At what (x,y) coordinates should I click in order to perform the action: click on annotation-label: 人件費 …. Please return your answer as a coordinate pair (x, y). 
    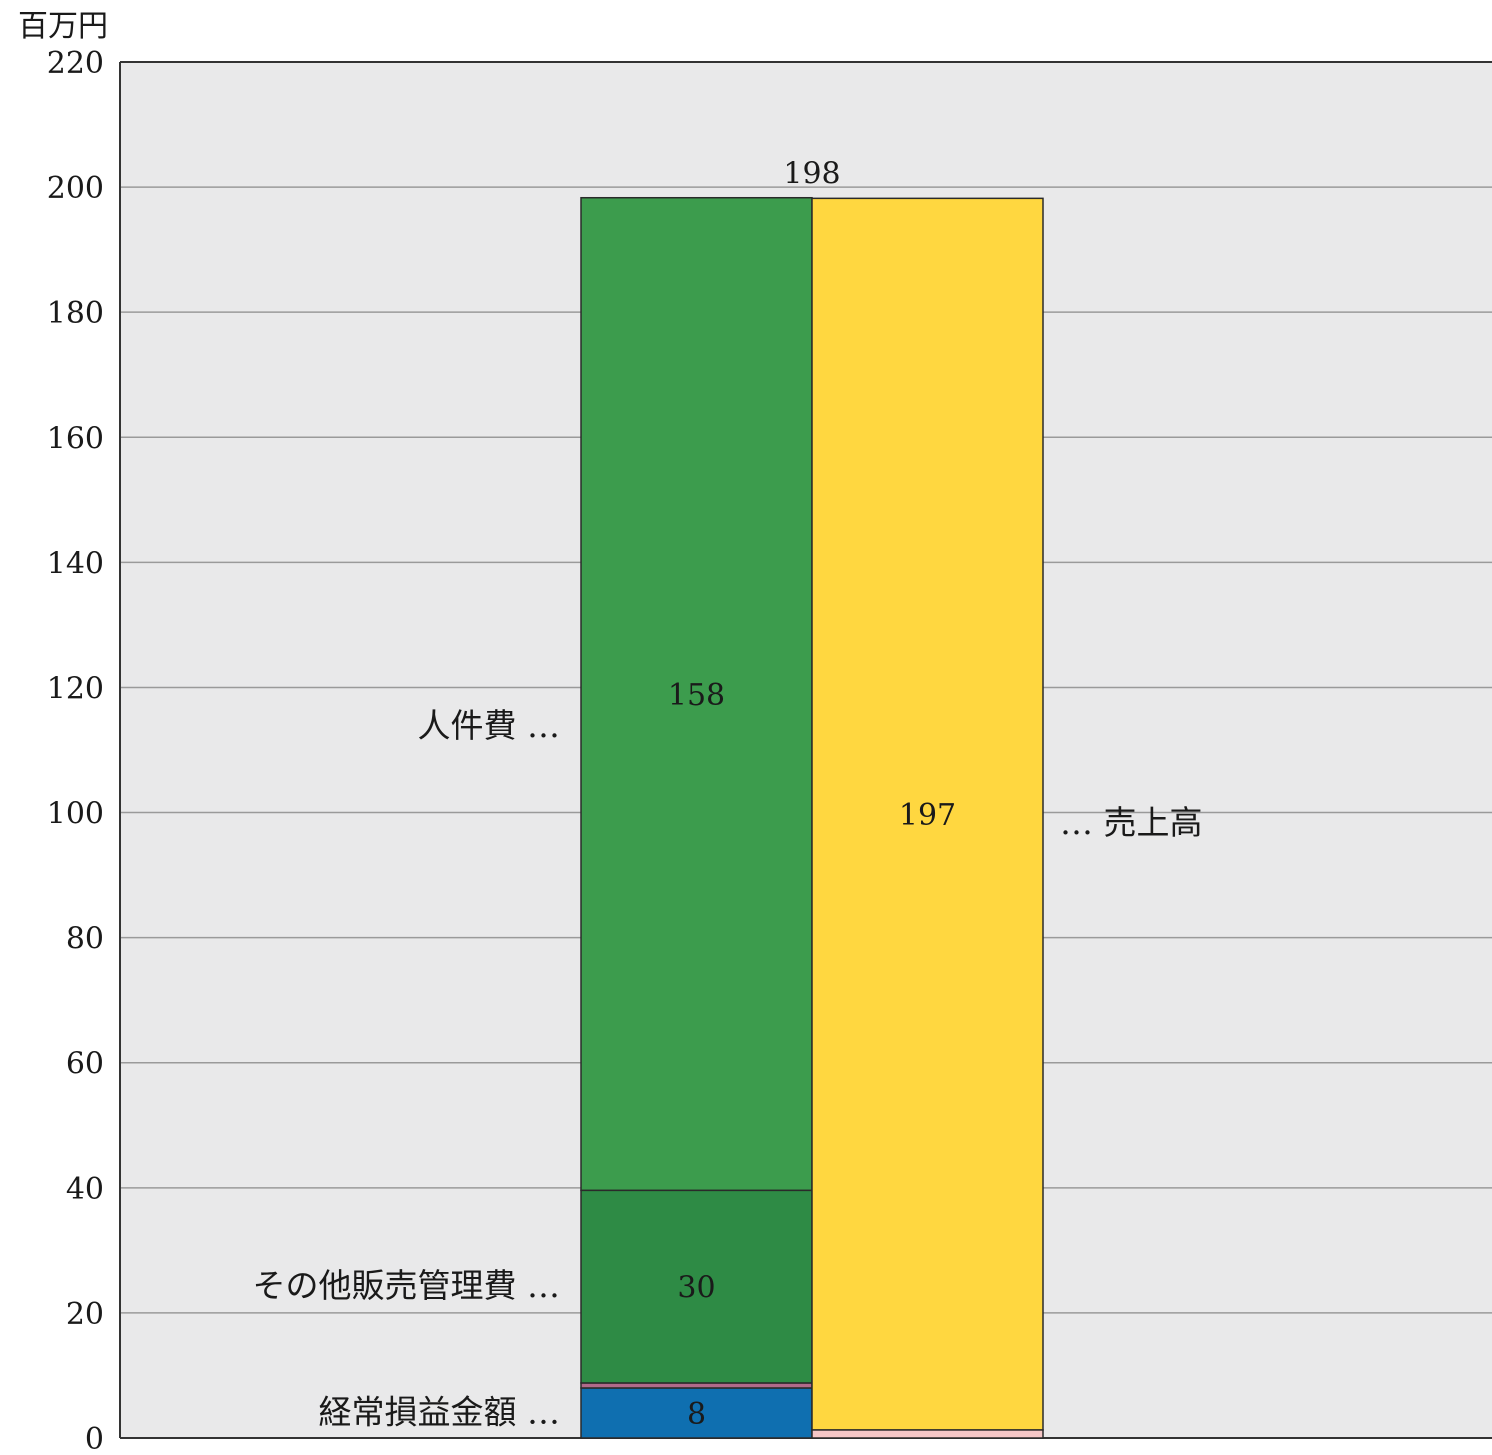
    Looking at the image, I should click on (489, 725).